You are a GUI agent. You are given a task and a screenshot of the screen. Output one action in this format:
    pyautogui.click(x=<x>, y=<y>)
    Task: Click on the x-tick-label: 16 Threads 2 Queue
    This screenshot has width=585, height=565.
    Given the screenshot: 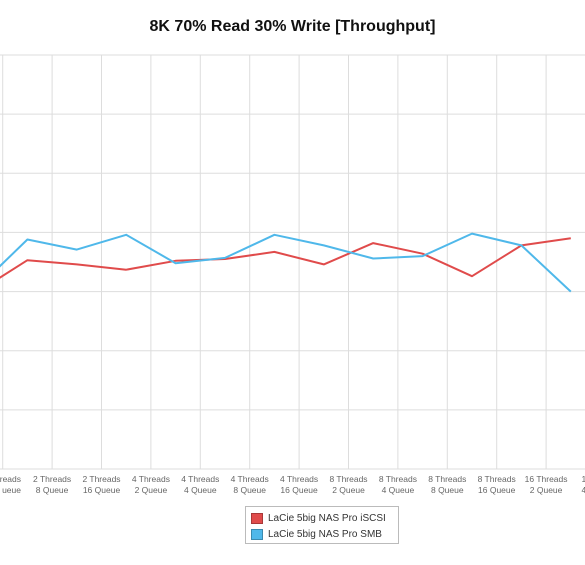 What is the action you would take?
    pyautogui.click(x=546, y=484)
    